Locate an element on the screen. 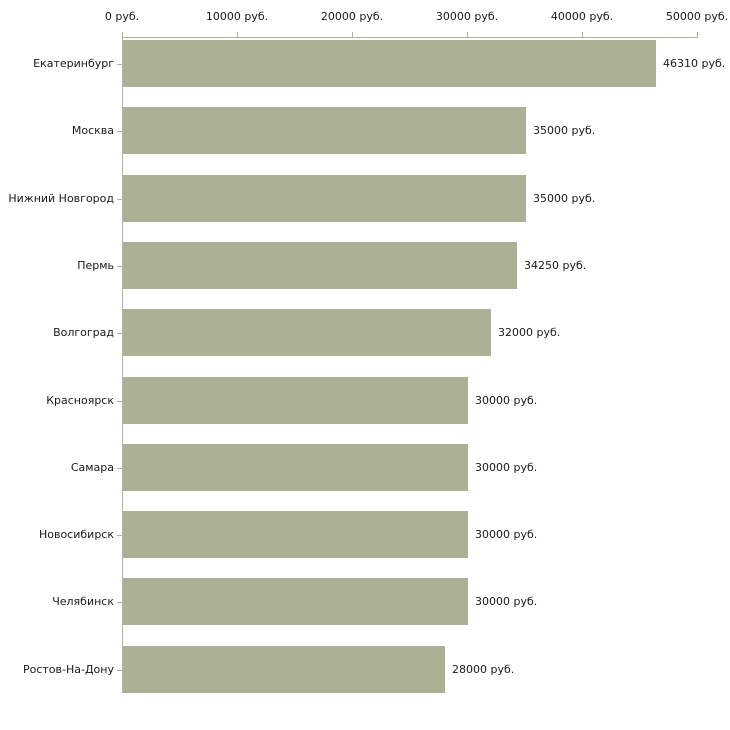 The width and height of the screenshot is (730, 730). bar-value-label: 34250 руб. is located at coordinates (555, 265).